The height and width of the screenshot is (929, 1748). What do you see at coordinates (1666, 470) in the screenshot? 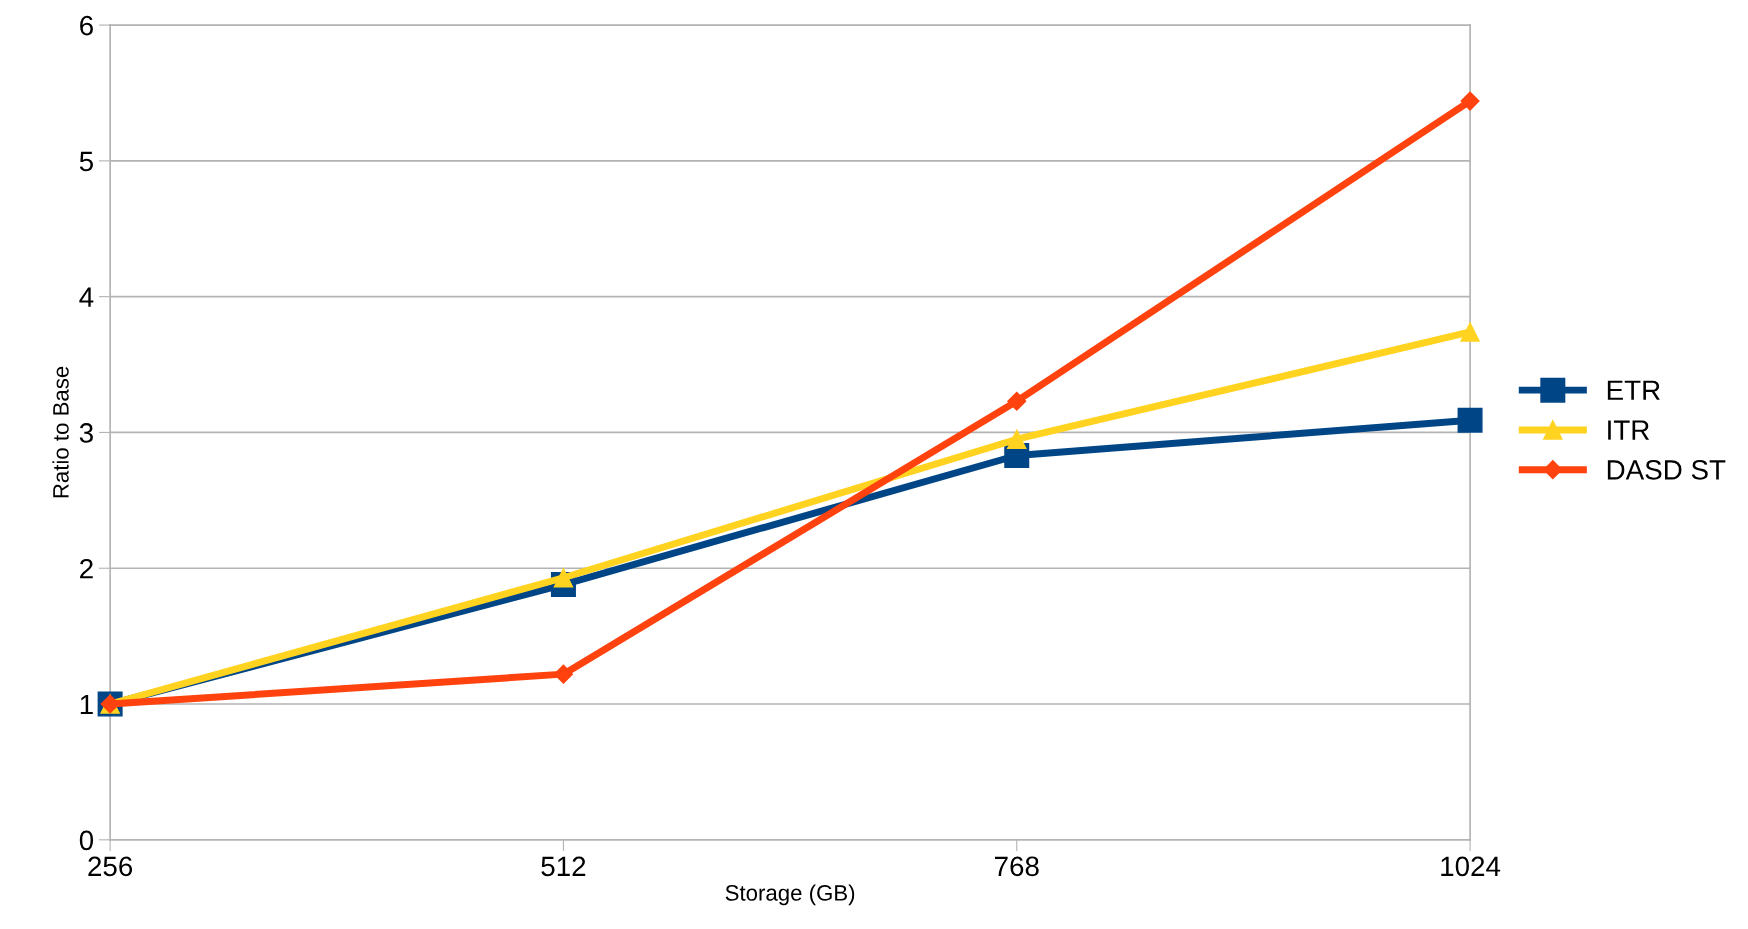
I see `legend-label: DASD ST` at bounding box center [1666, 470].